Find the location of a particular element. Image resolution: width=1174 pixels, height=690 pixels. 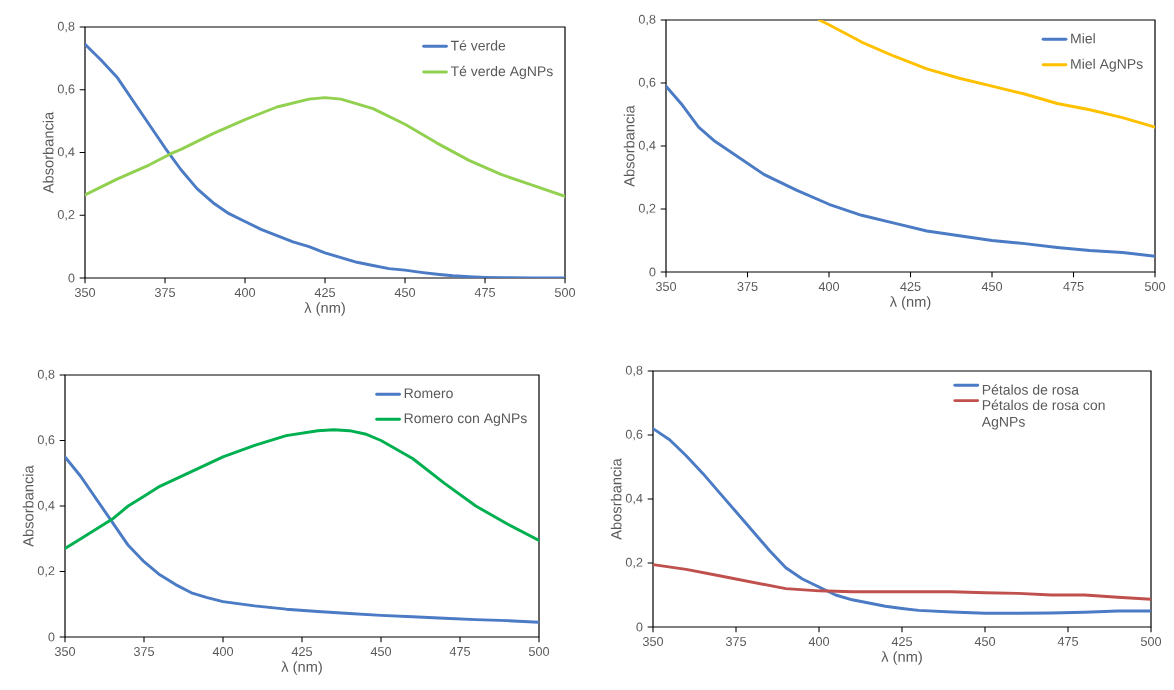

legend-label: Romero is located at coordinates (428, 393).